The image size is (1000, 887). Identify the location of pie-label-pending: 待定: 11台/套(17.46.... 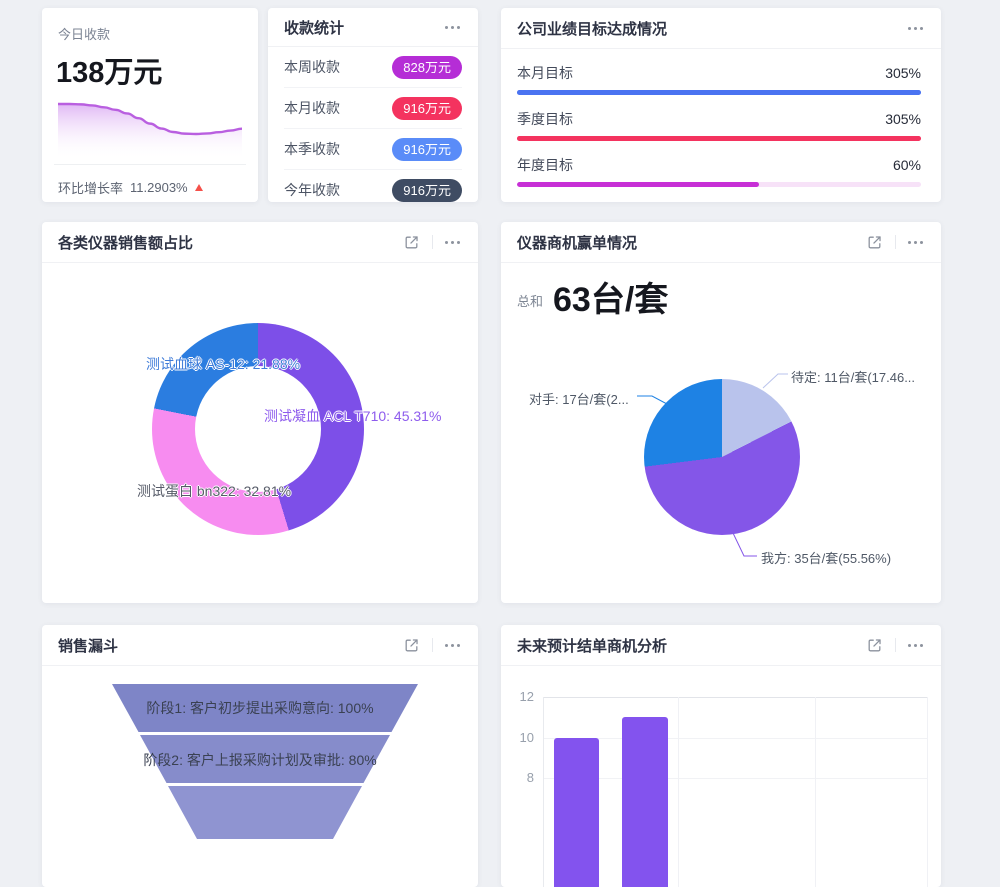
(853, 376).